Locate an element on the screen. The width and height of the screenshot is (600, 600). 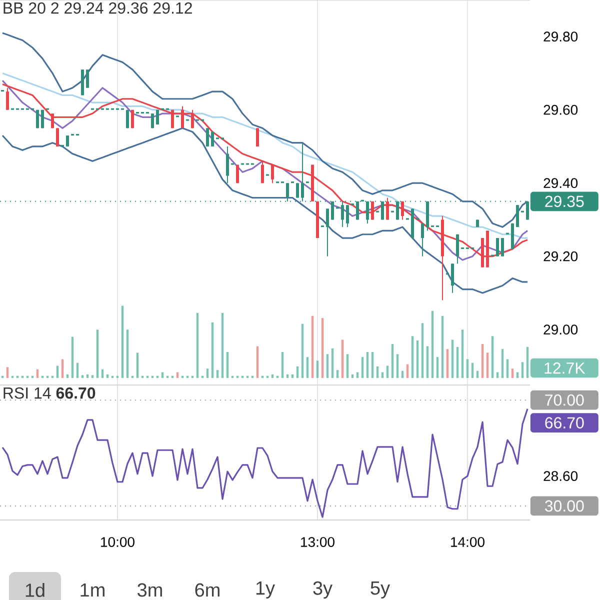
y-tick-label: 29.00 is located at coordinates (561, 329).